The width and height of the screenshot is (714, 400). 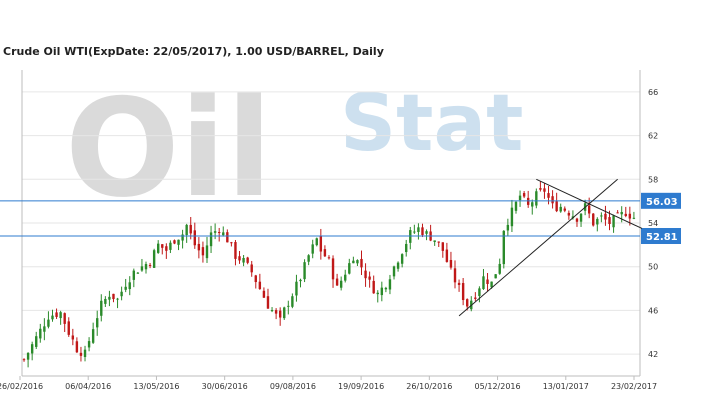 What do you see at coordinates (340, 218) in the screenshot?
I see `horizontal-levels: 56.03 52.81` at bounding box center [340, 218].